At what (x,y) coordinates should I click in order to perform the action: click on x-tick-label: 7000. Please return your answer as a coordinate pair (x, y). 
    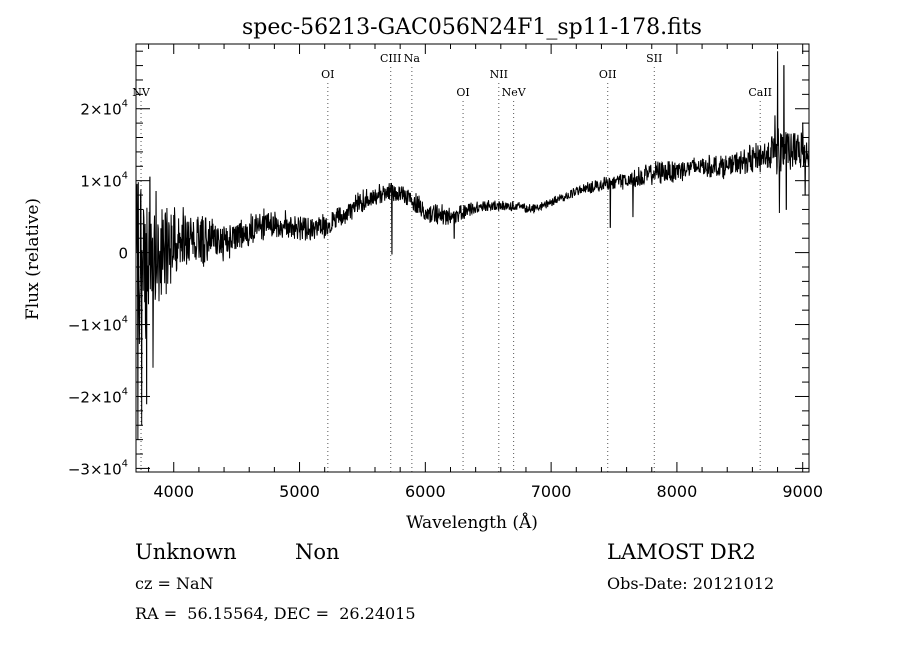
    Looking at the image, I should click on (551, 491).